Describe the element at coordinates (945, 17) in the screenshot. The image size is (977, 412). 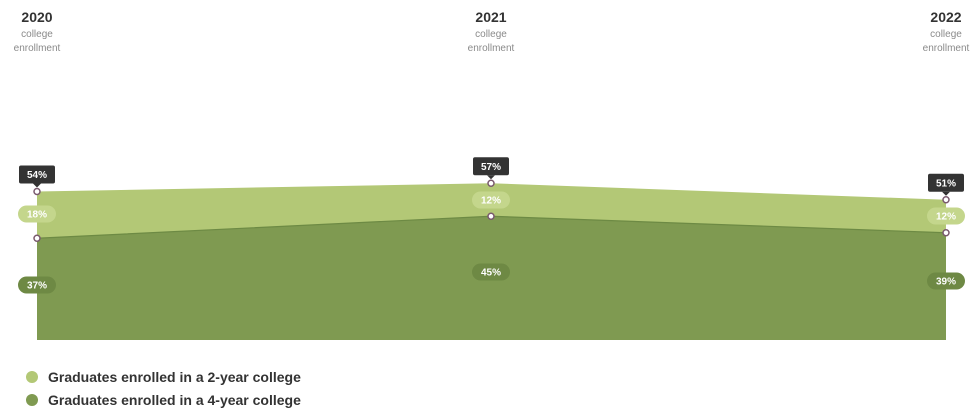
I see `year-label-2022: 2022` at that location.